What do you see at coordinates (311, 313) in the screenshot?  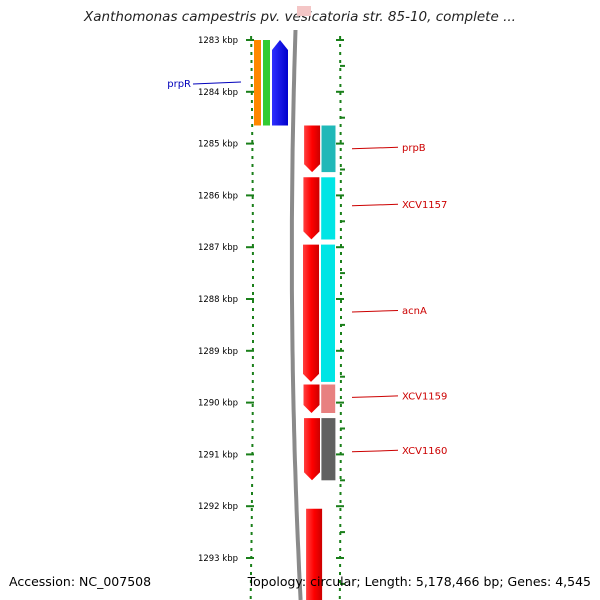 I see `gene-arrow-acnA` at bounding box center [311, 313].